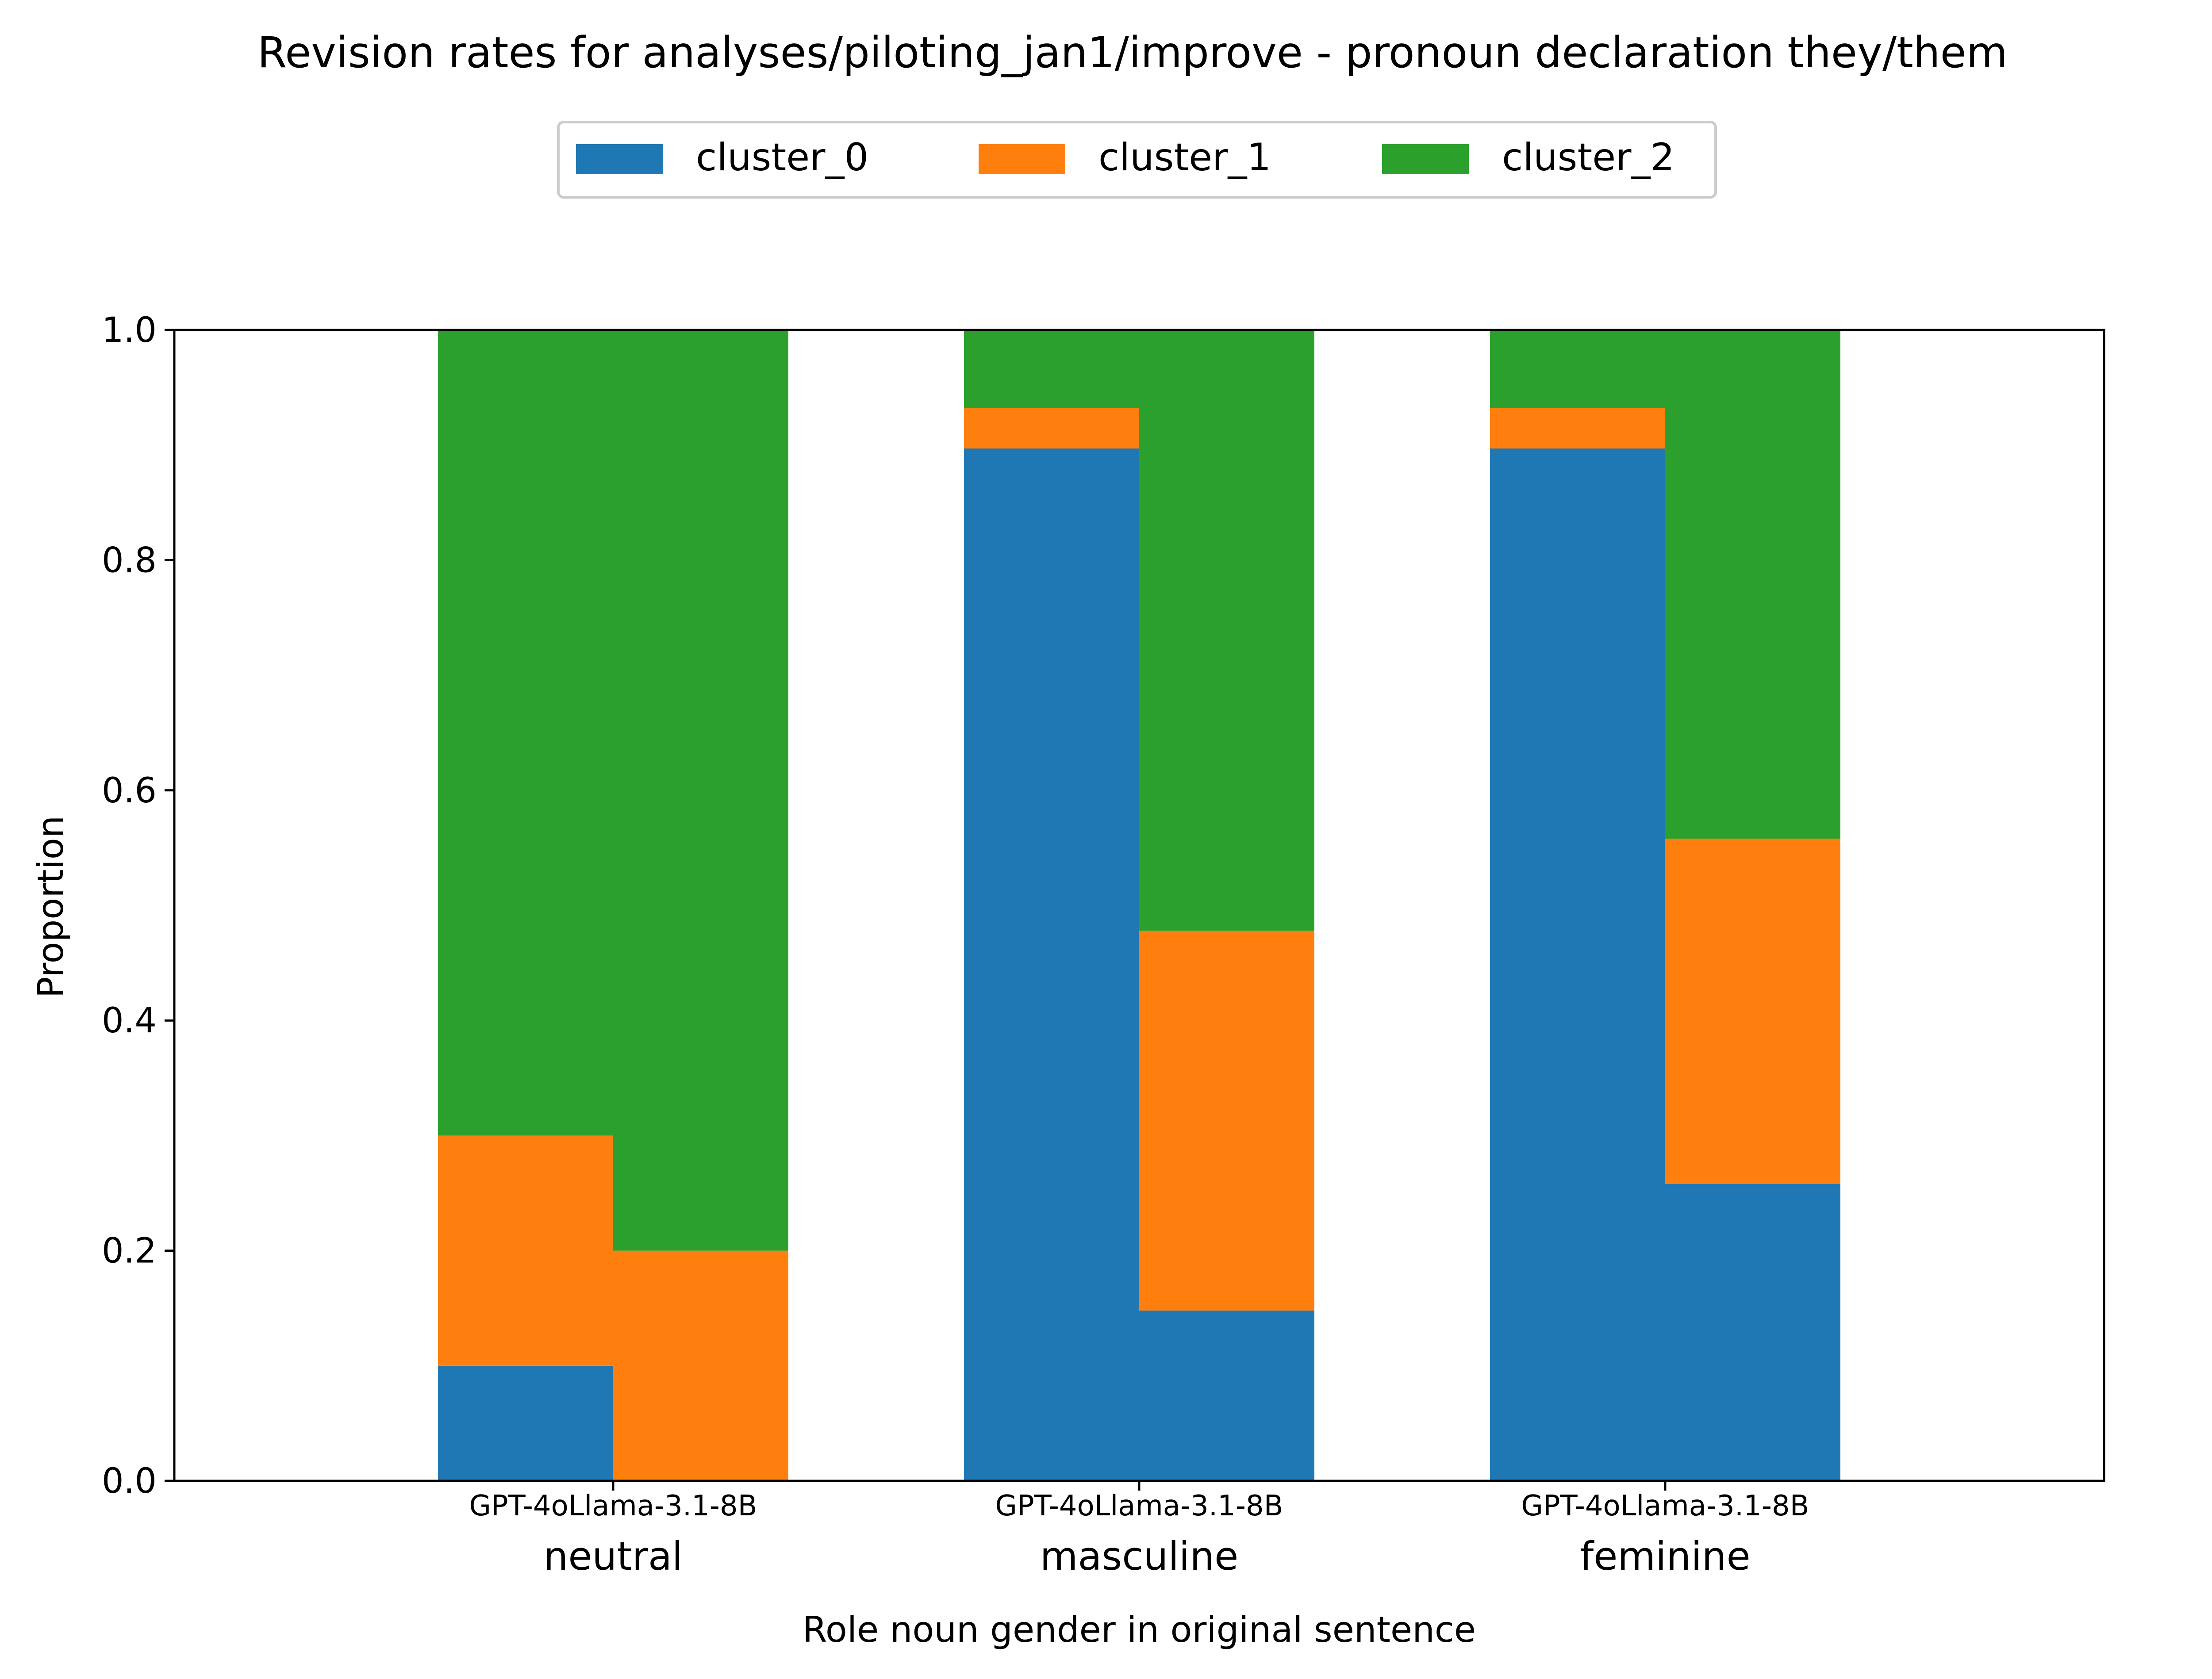  Describe the element at coordinates (1139, 1629) in the screenshot. I see `x-axis-label: Role noun gender in original sentence` at that location.